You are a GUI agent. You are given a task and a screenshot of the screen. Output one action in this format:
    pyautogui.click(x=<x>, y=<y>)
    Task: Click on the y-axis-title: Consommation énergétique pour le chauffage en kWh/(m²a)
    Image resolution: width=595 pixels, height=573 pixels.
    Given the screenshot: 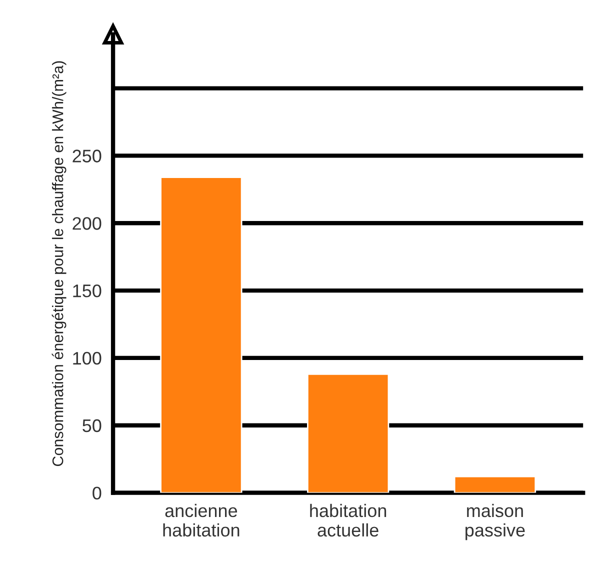 What is the action you would take?
    pyautogui.click(x=59, y=263)
    